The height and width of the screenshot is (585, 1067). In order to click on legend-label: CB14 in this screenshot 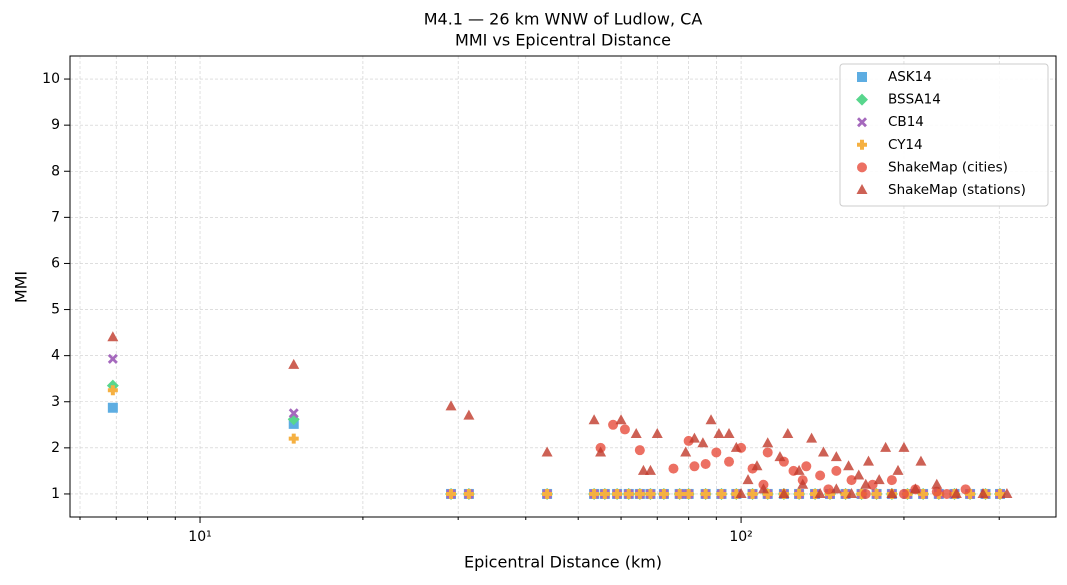, I will do `click(906, 122)`.